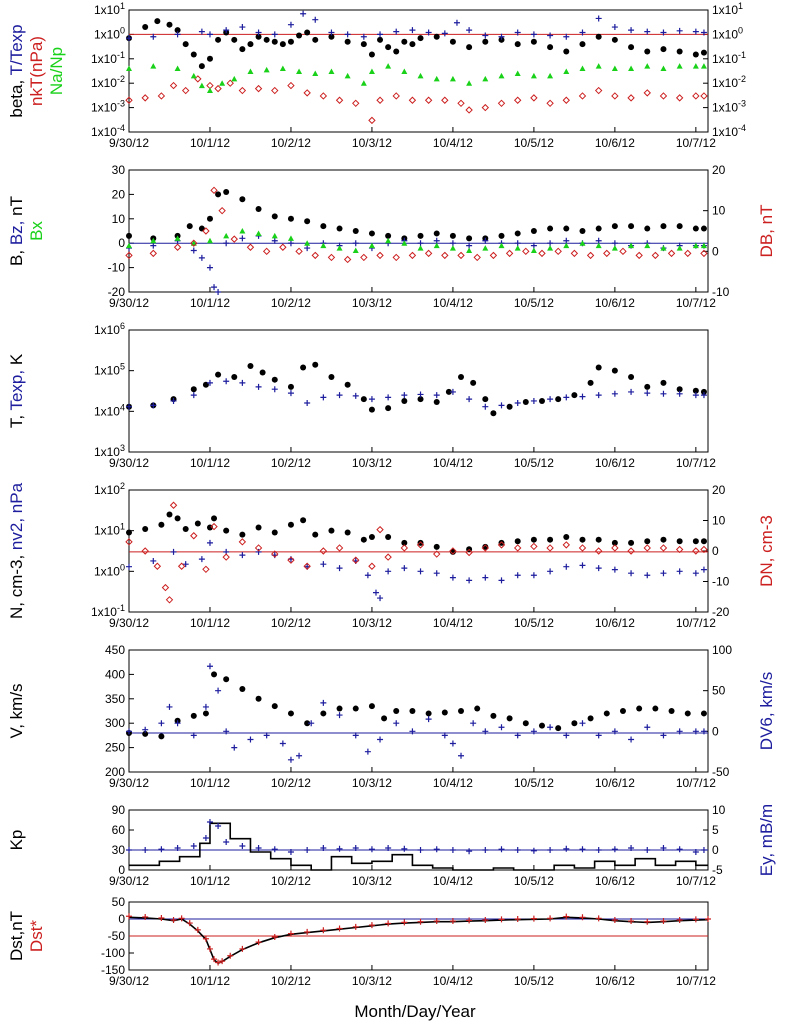  I want to click on x-axis-title: Month/Day/Year, so click(415, 1011).